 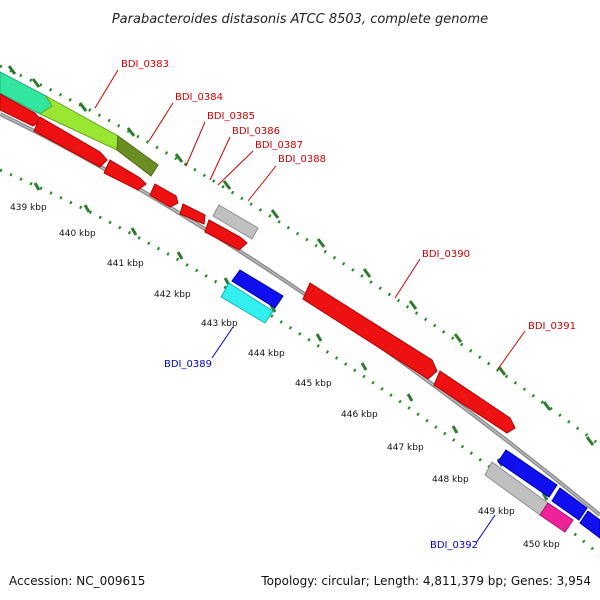 What do you see at coordinates (370, 331) in the screenshot?
I see `gene-bdi-0390-arrow` at bounding box center [370, 331].